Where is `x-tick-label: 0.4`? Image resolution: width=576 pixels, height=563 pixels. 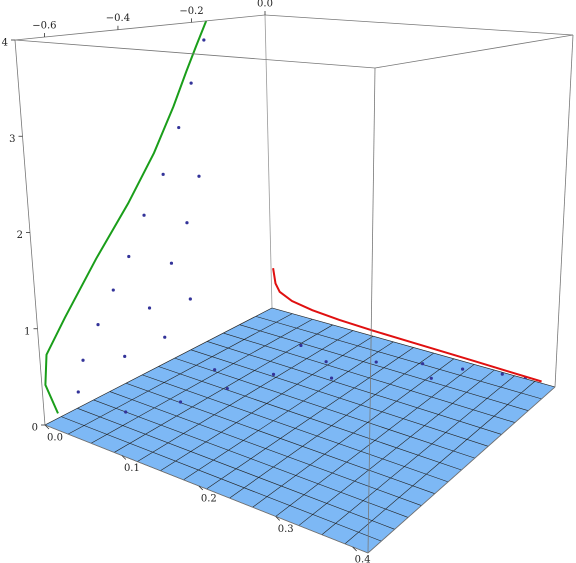 x-tick-label: 0.4 is located at coordinates (363, 558).